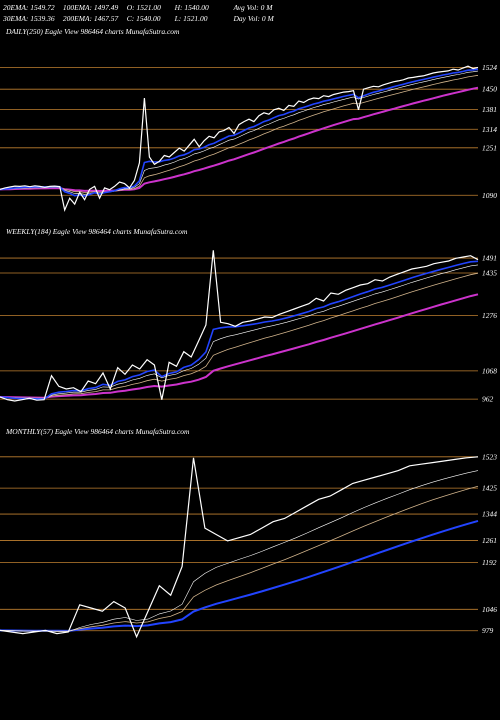 The image size is (500, 720). What do you see at coordinates (29, 18) in the screenshot?
I see `ema30-label: 30EMA: 1539.36` at bounding box center [29, 18].